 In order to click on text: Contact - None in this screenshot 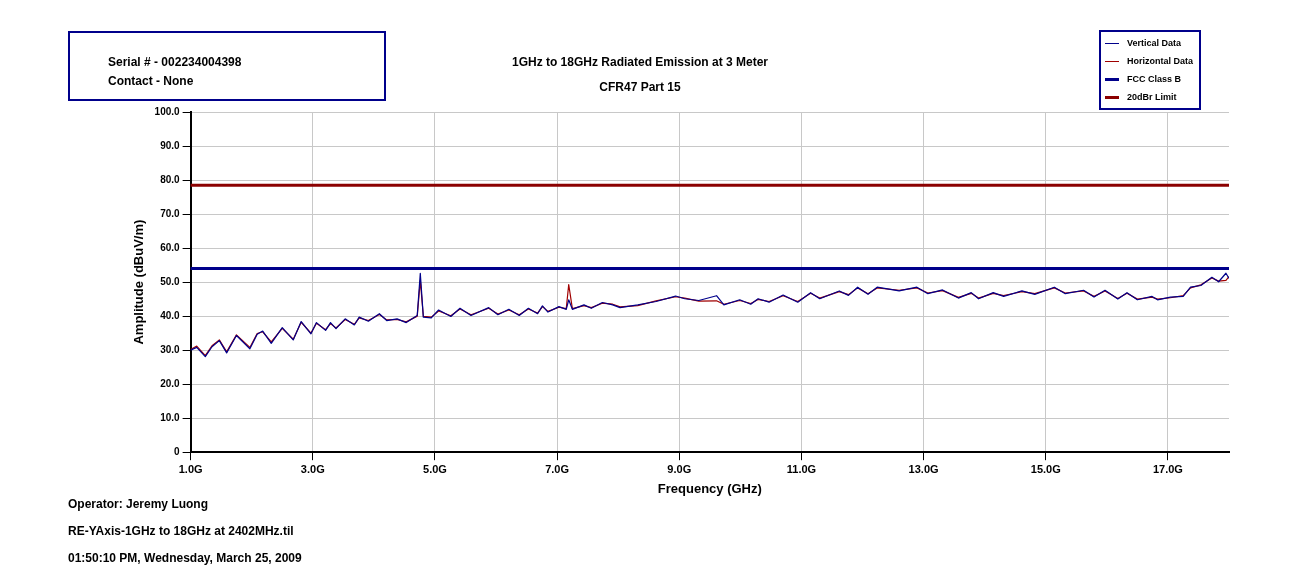, I will do `click(151, 81)`.